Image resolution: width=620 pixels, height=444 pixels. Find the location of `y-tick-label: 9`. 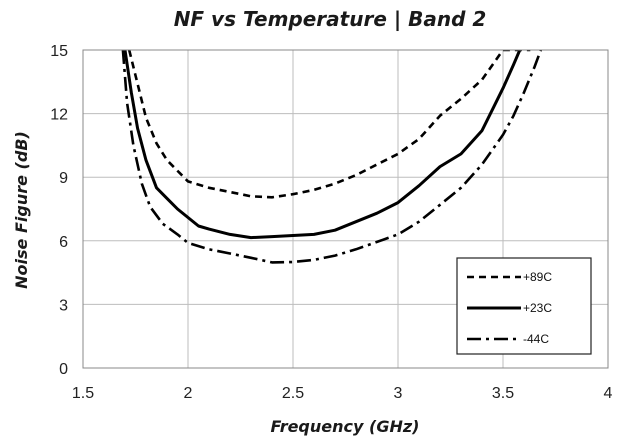

y-tick-label: 9 is located at coordinates (63, 178).